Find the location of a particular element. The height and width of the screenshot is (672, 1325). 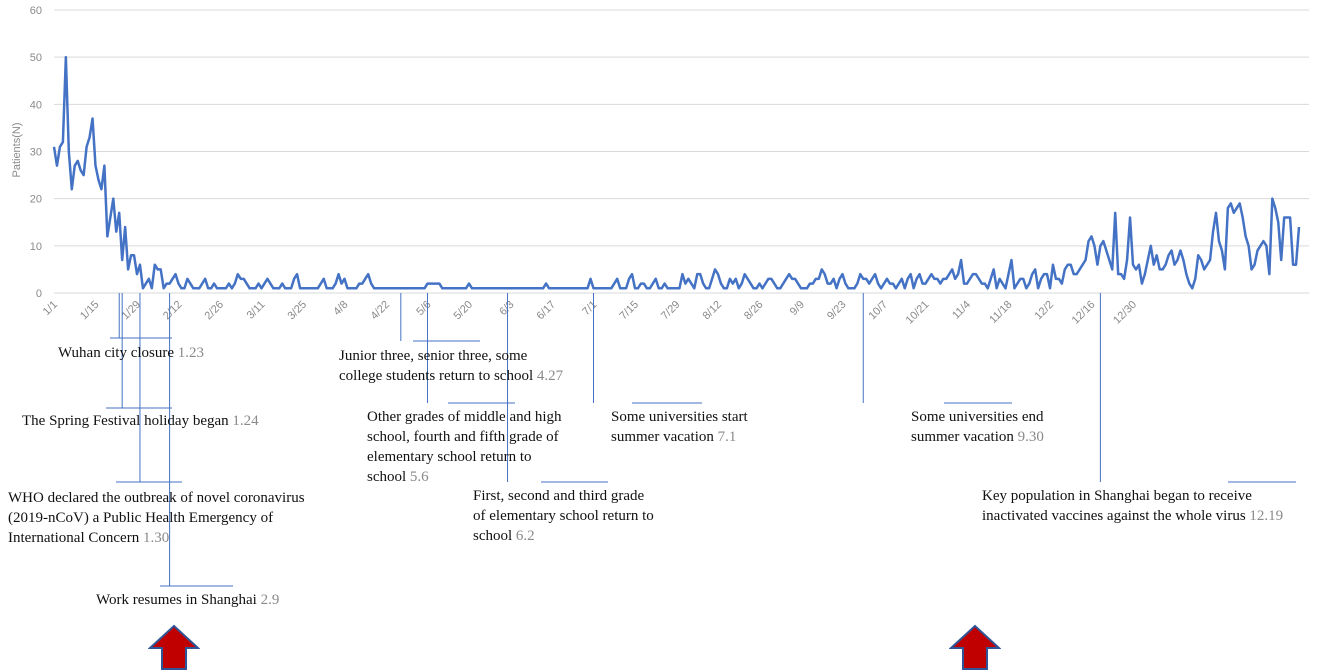

y-axis-ticks: 0 10 20 30 40 50 60 is located at coordinates (36, 152).